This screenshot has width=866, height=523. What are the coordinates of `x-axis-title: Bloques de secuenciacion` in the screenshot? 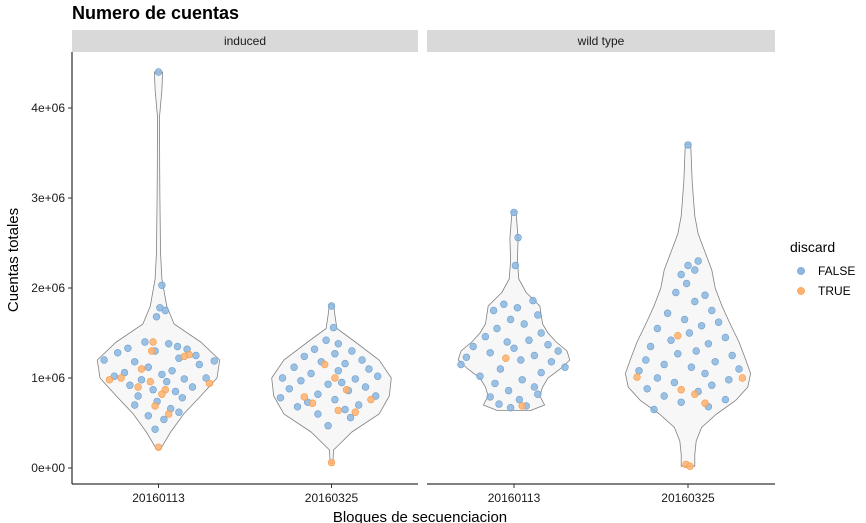 It's located at (420, 516).